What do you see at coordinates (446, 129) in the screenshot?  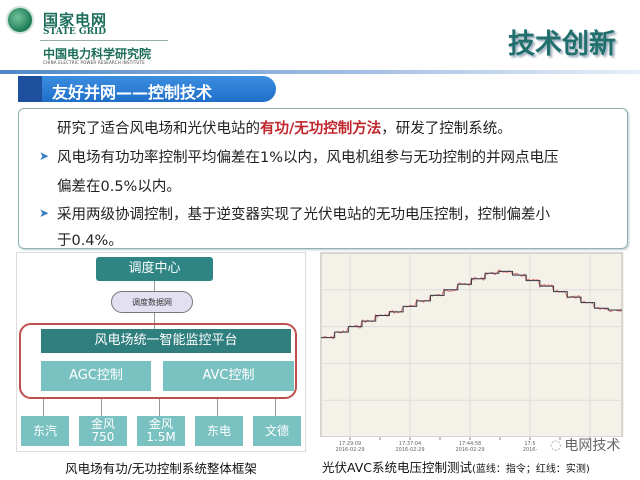 I see `intro-text-end: ，研发了控制系统。` at bounding box center [446, 129].